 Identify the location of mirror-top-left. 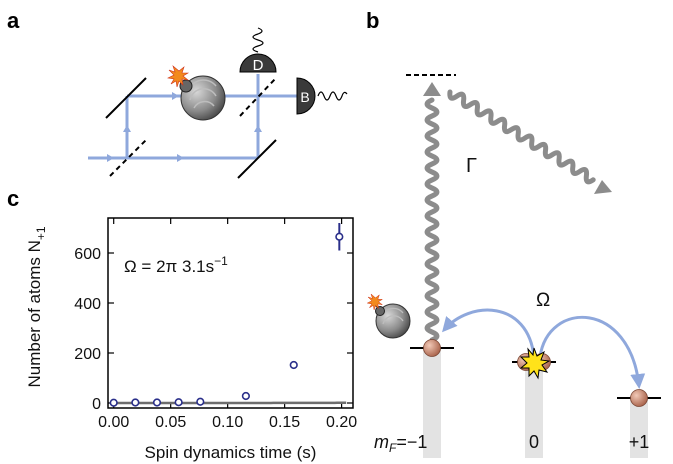
(126, 98).